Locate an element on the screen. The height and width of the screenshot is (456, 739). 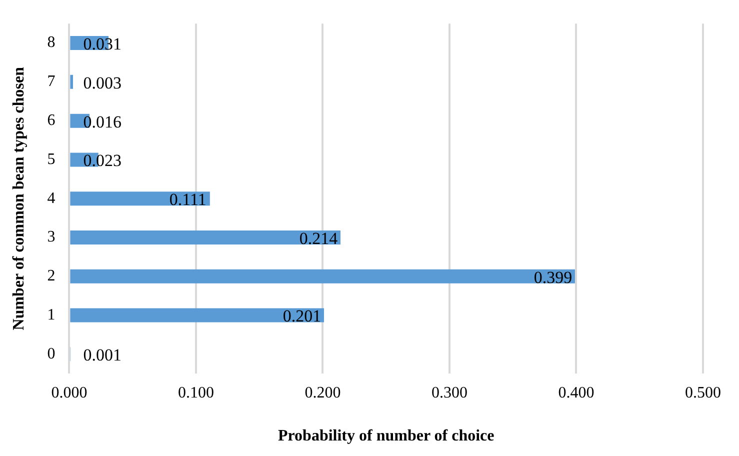
y-tick-label: 6 is located at coordinates (51, 121).